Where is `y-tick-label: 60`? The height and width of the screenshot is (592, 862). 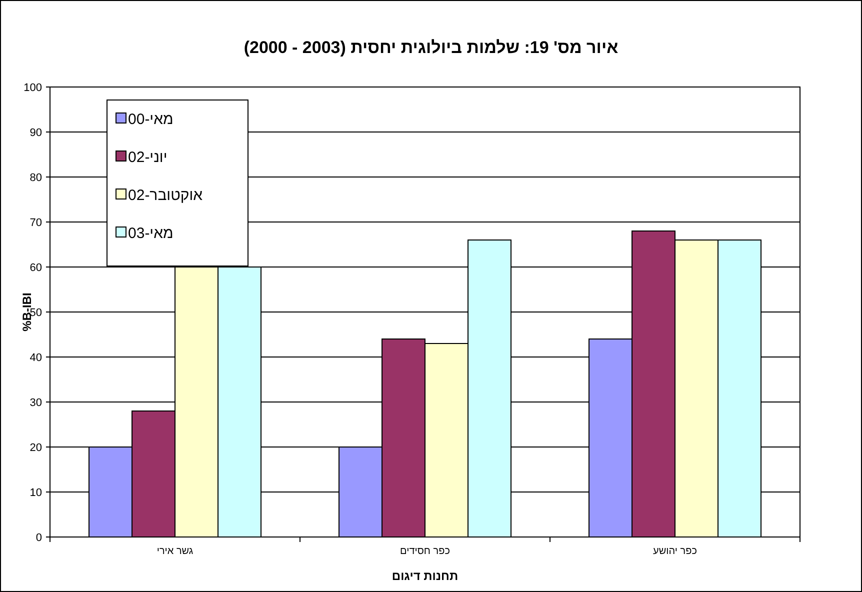
y-tick-label: 60 is located at coordinates (36, 268).